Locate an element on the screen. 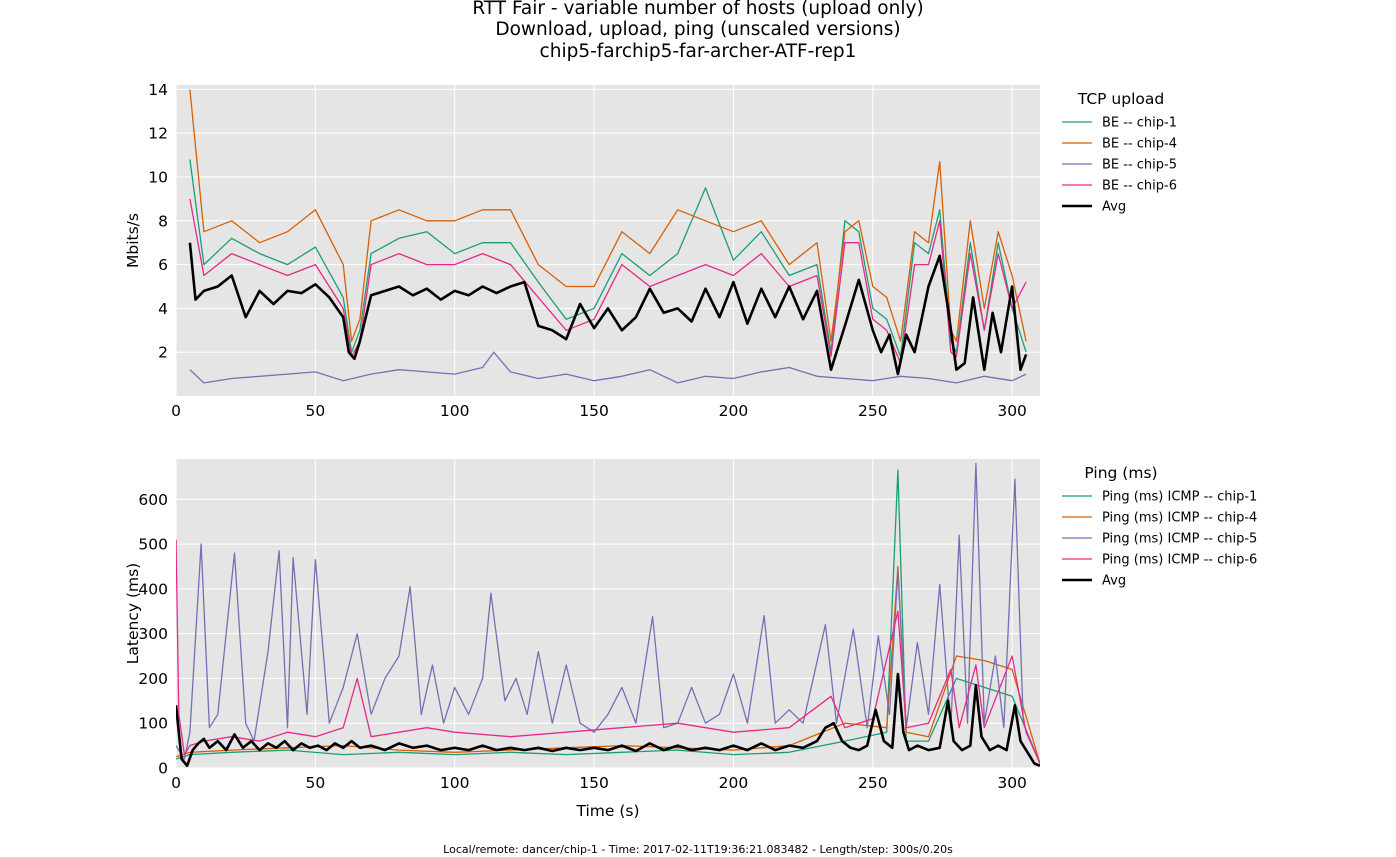 Image resolution: width=1396 pixels, height=857 pixels. upload-x-tick-label: 0 is located at coordinates (176, 411).